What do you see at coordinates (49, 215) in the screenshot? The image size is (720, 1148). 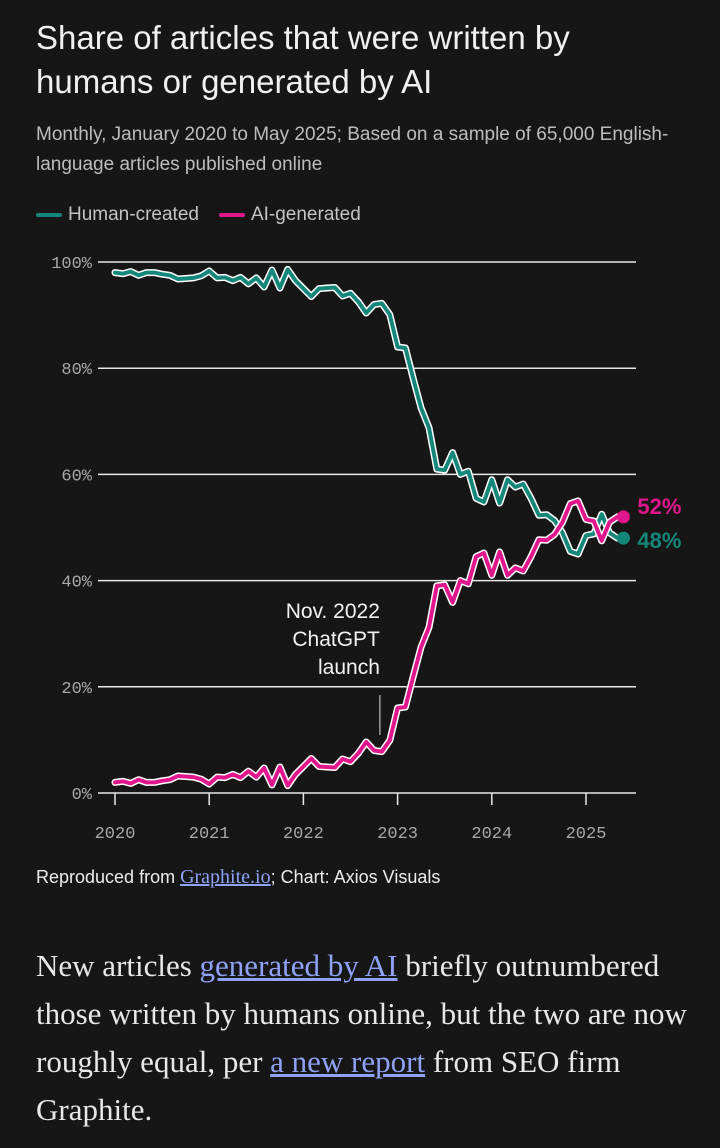 I see `legend-swatch-human` at bounding box center [49, 215].